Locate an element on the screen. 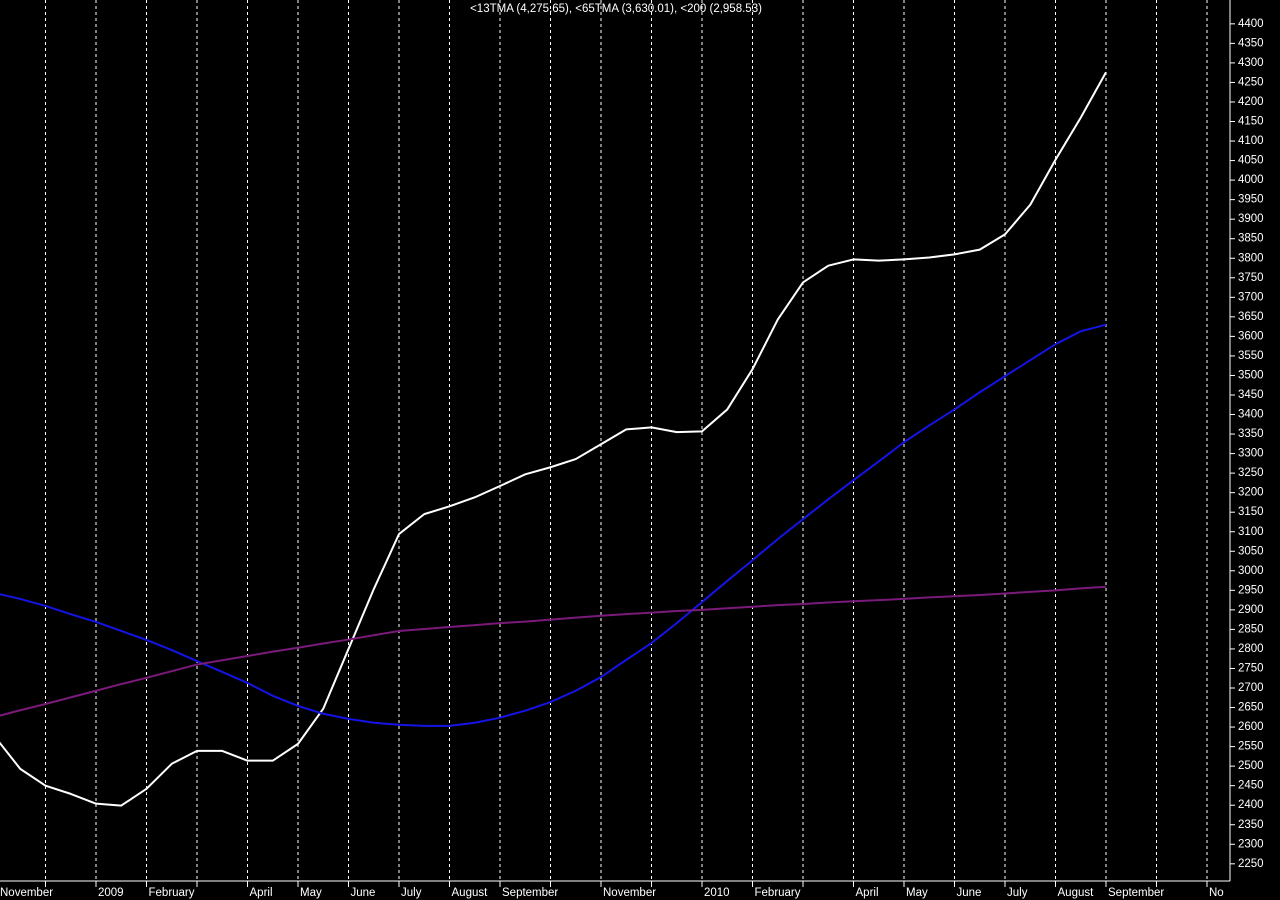 The width and height of the screenshot is (1280, 900). y-tick-label: 2800 is located at coordinates (1251, 649).